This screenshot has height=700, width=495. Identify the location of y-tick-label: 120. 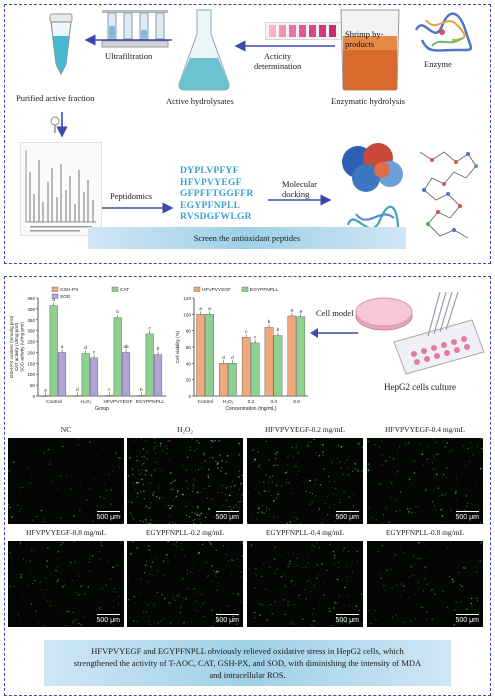
(187, 298).